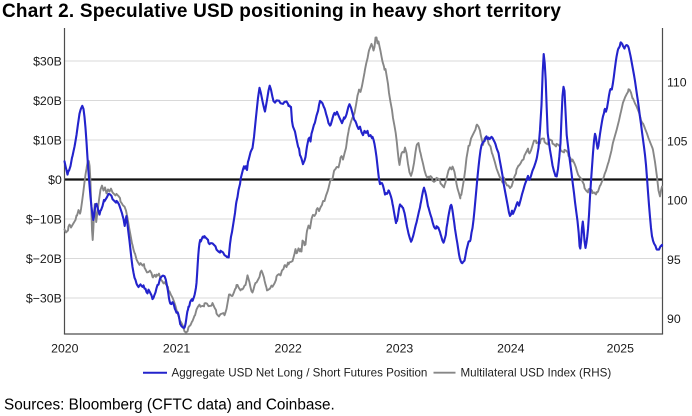 Image resolution: width=692 pixels, height=416 pixels. I want to click on svg-text: $10B, so click(47, 141).